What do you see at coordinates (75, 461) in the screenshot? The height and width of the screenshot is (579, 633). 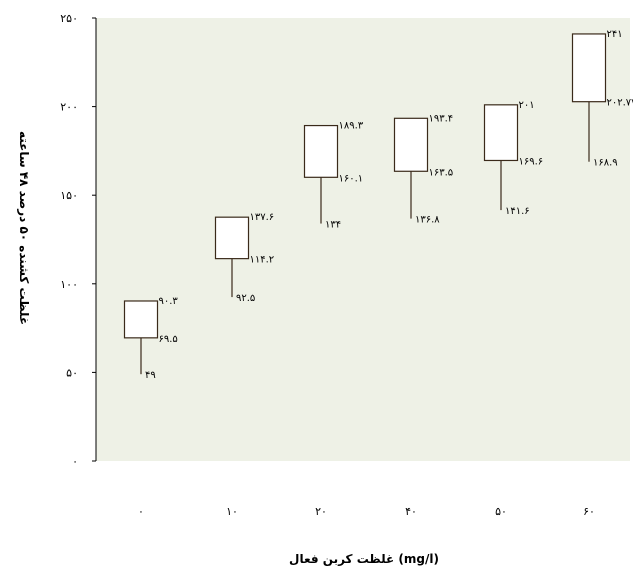 I see `y-tick-label: ۰` at bounding box center [75, 461].